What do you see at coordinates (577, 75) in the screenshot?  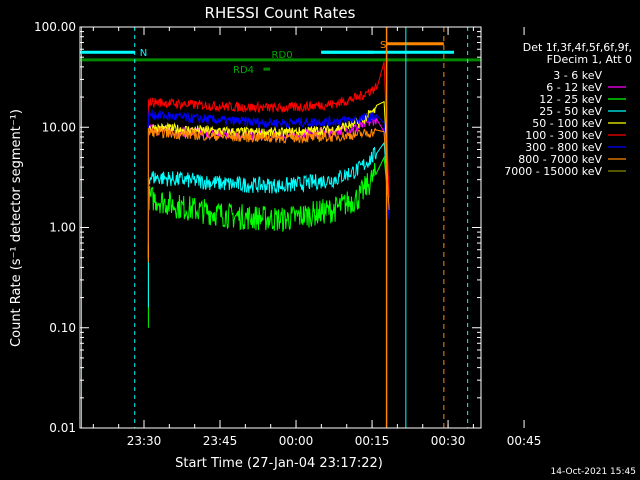 I see `legend-entry-label: 3 - 6 keV` at bounding box center [577, 75].